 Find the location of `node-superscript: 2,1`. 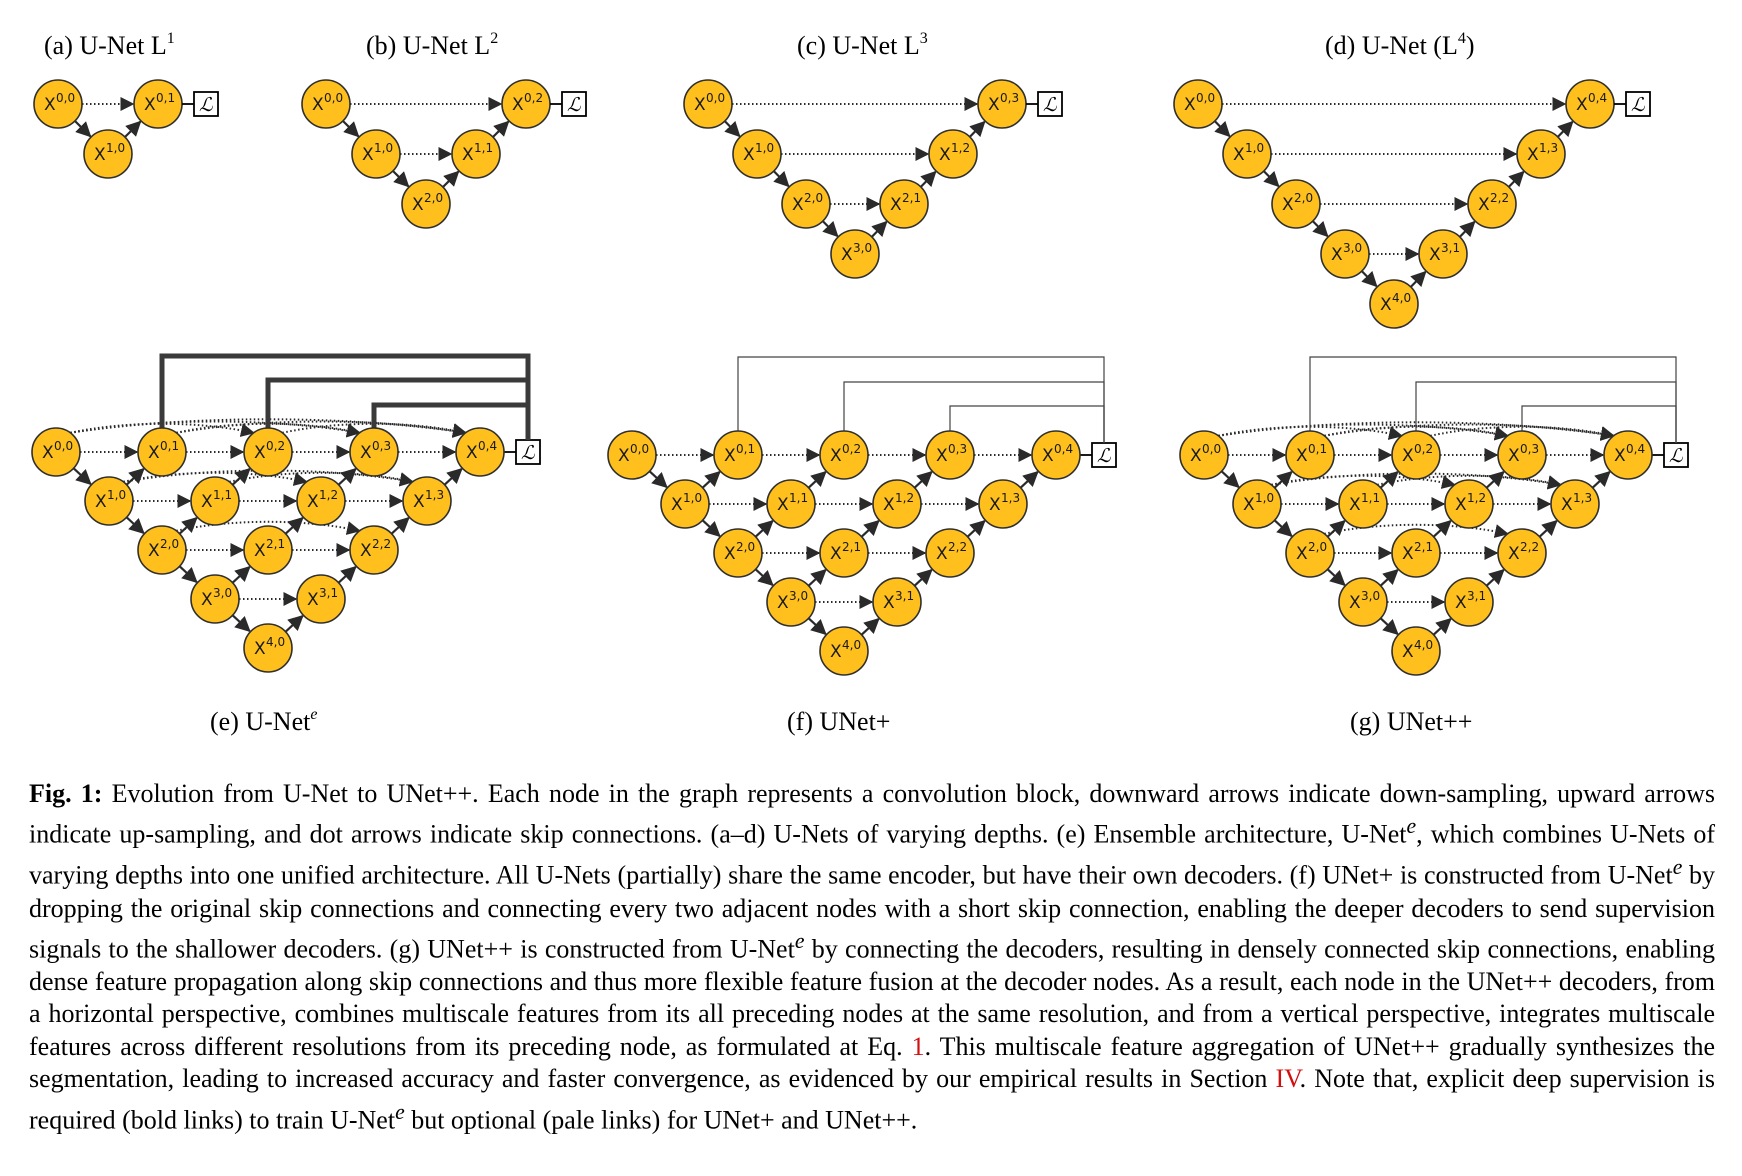

node-superscript: 2,1 is located at coordinates (851, 547).